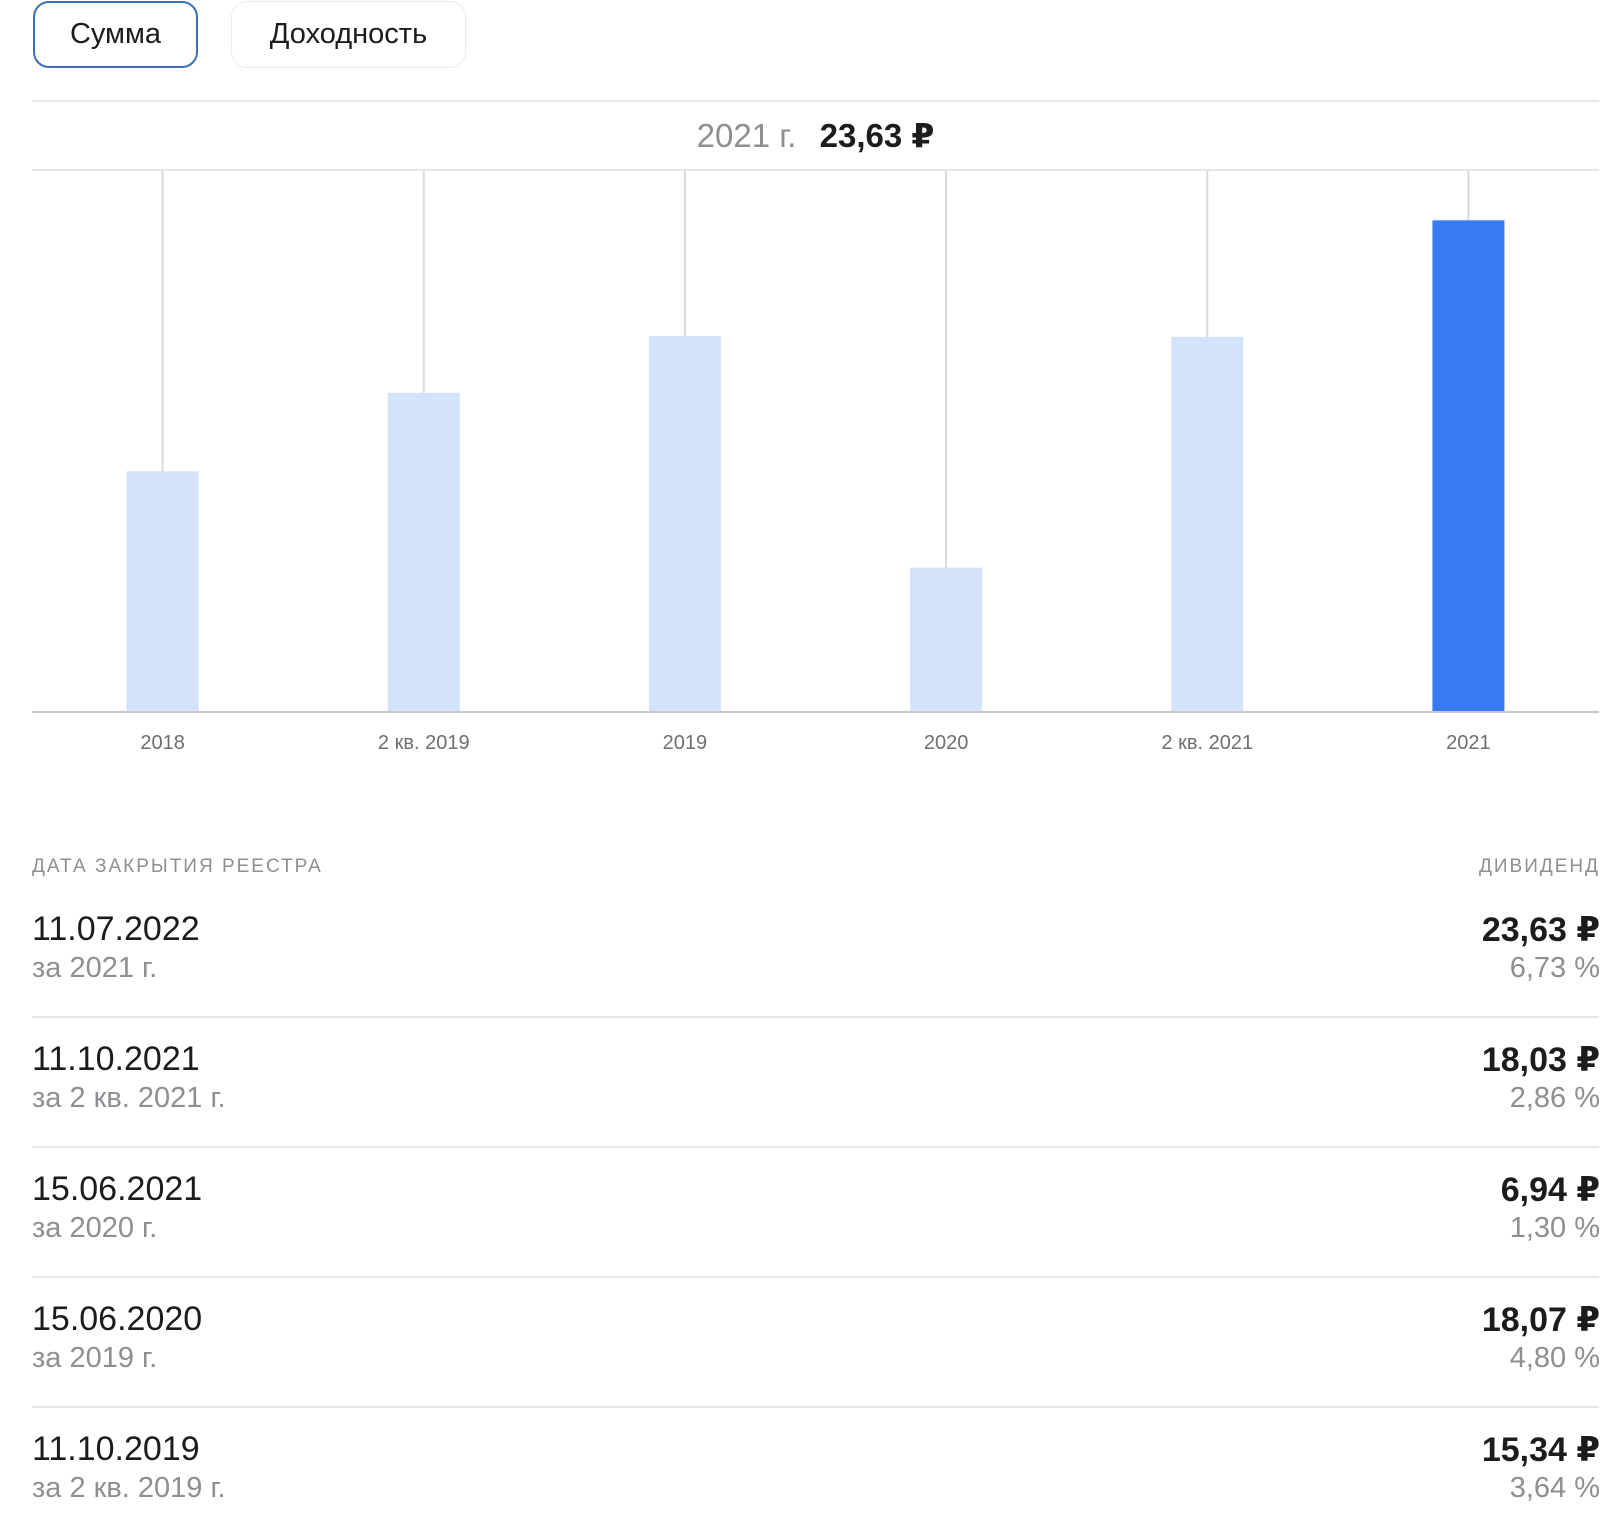 The width and height of the screenshot is (1620, 1531). I want to click on dividend-yield: 3,64 %, so click(1554, 1488).